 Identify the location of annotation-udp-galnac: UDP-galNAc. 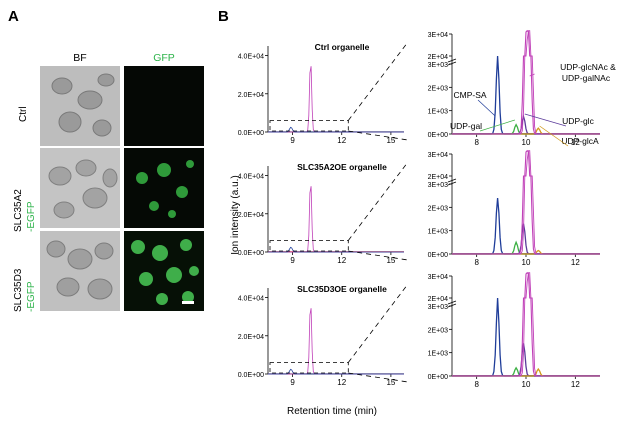
(586, 78).